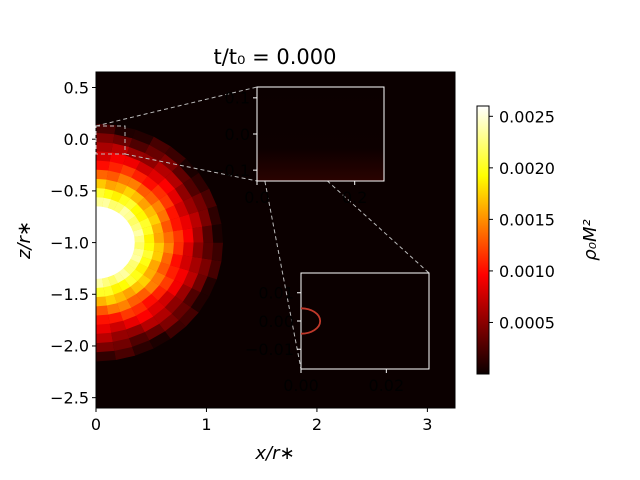  I want to click on main-y-axis-ticks: 0.5 0.0 −0.5 −1.0 −1.5 −2.0 −2.5, so click(73, 242).